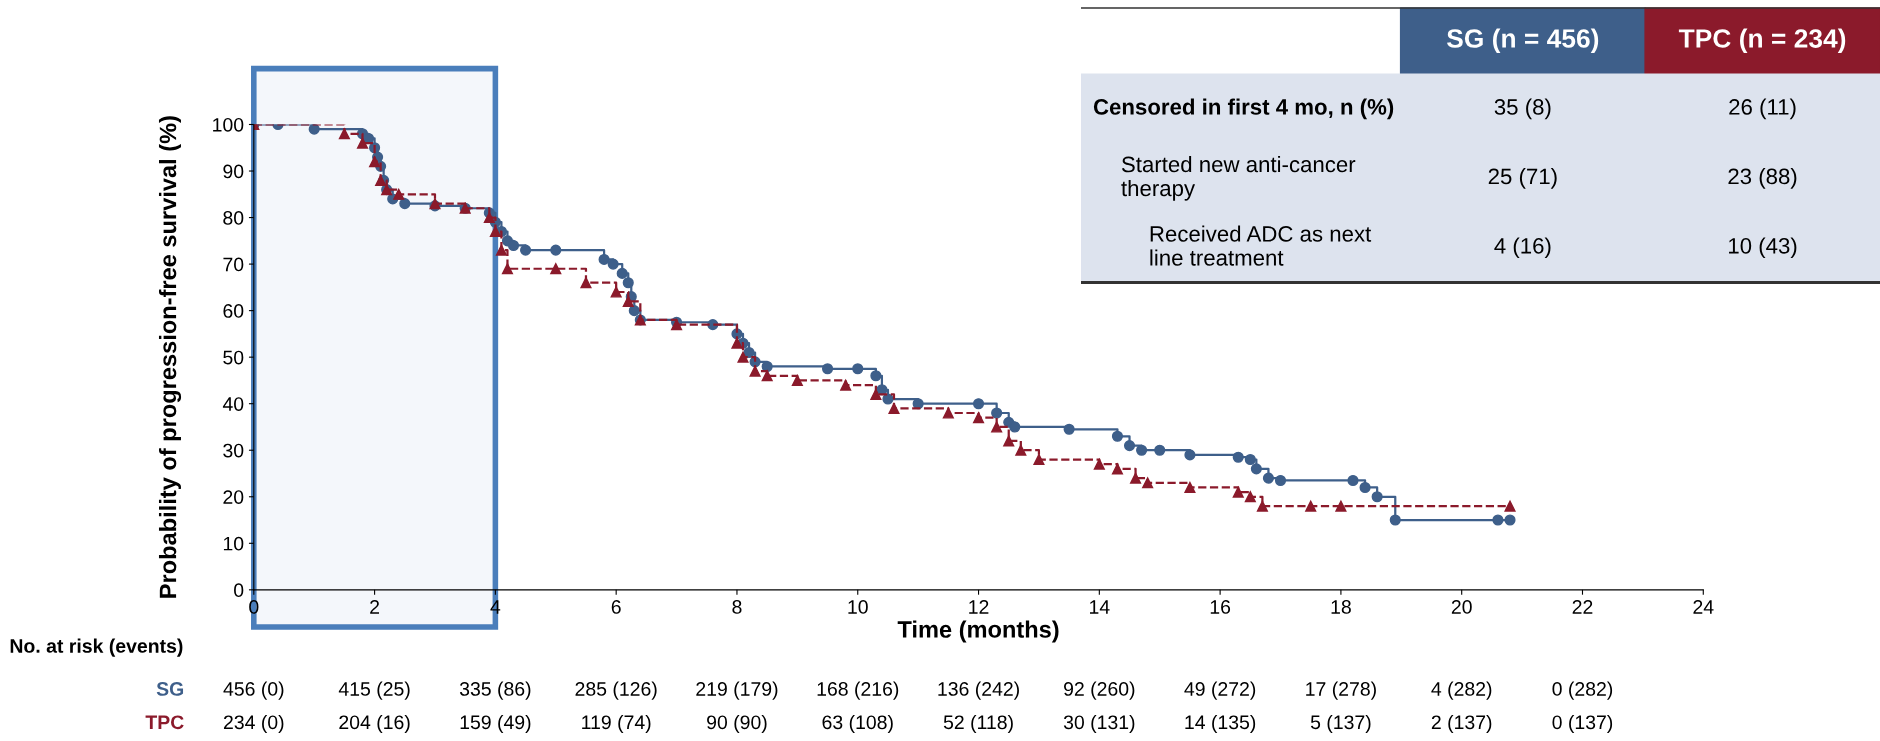 The width and height of the screenshot is (1880, 741). I want to click on text: No. at risk (events), so click(96, 647).